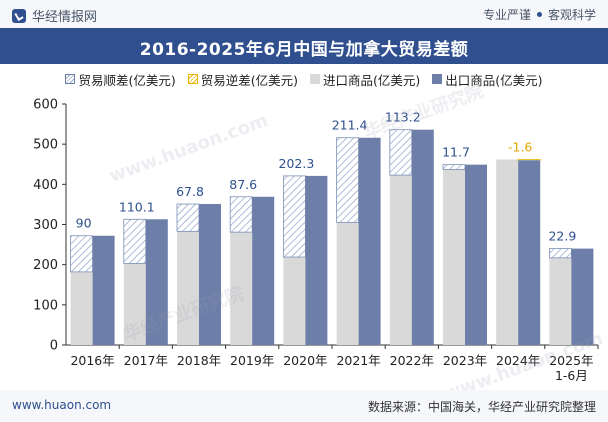 The image size is (608, 422). I want to click on balance-value-label: 110.1, so click(137, 206).